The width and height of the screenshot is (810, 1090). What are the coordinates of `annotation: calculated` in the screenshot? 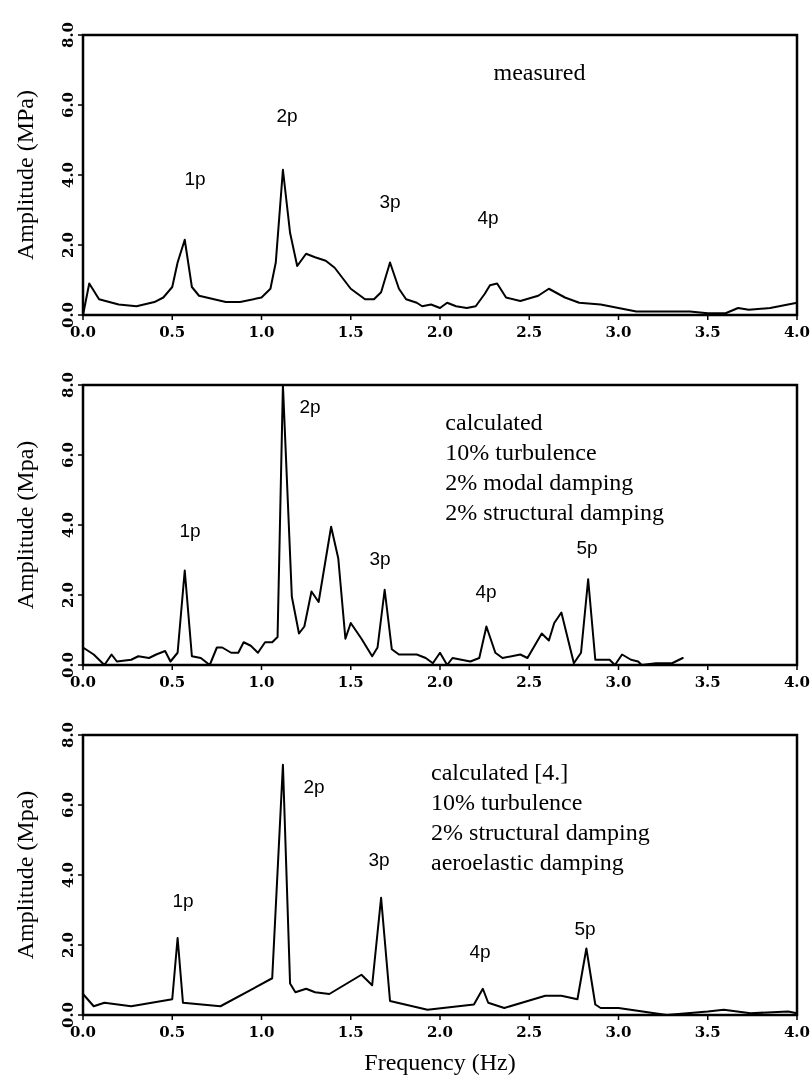 It's located at (494, 422).